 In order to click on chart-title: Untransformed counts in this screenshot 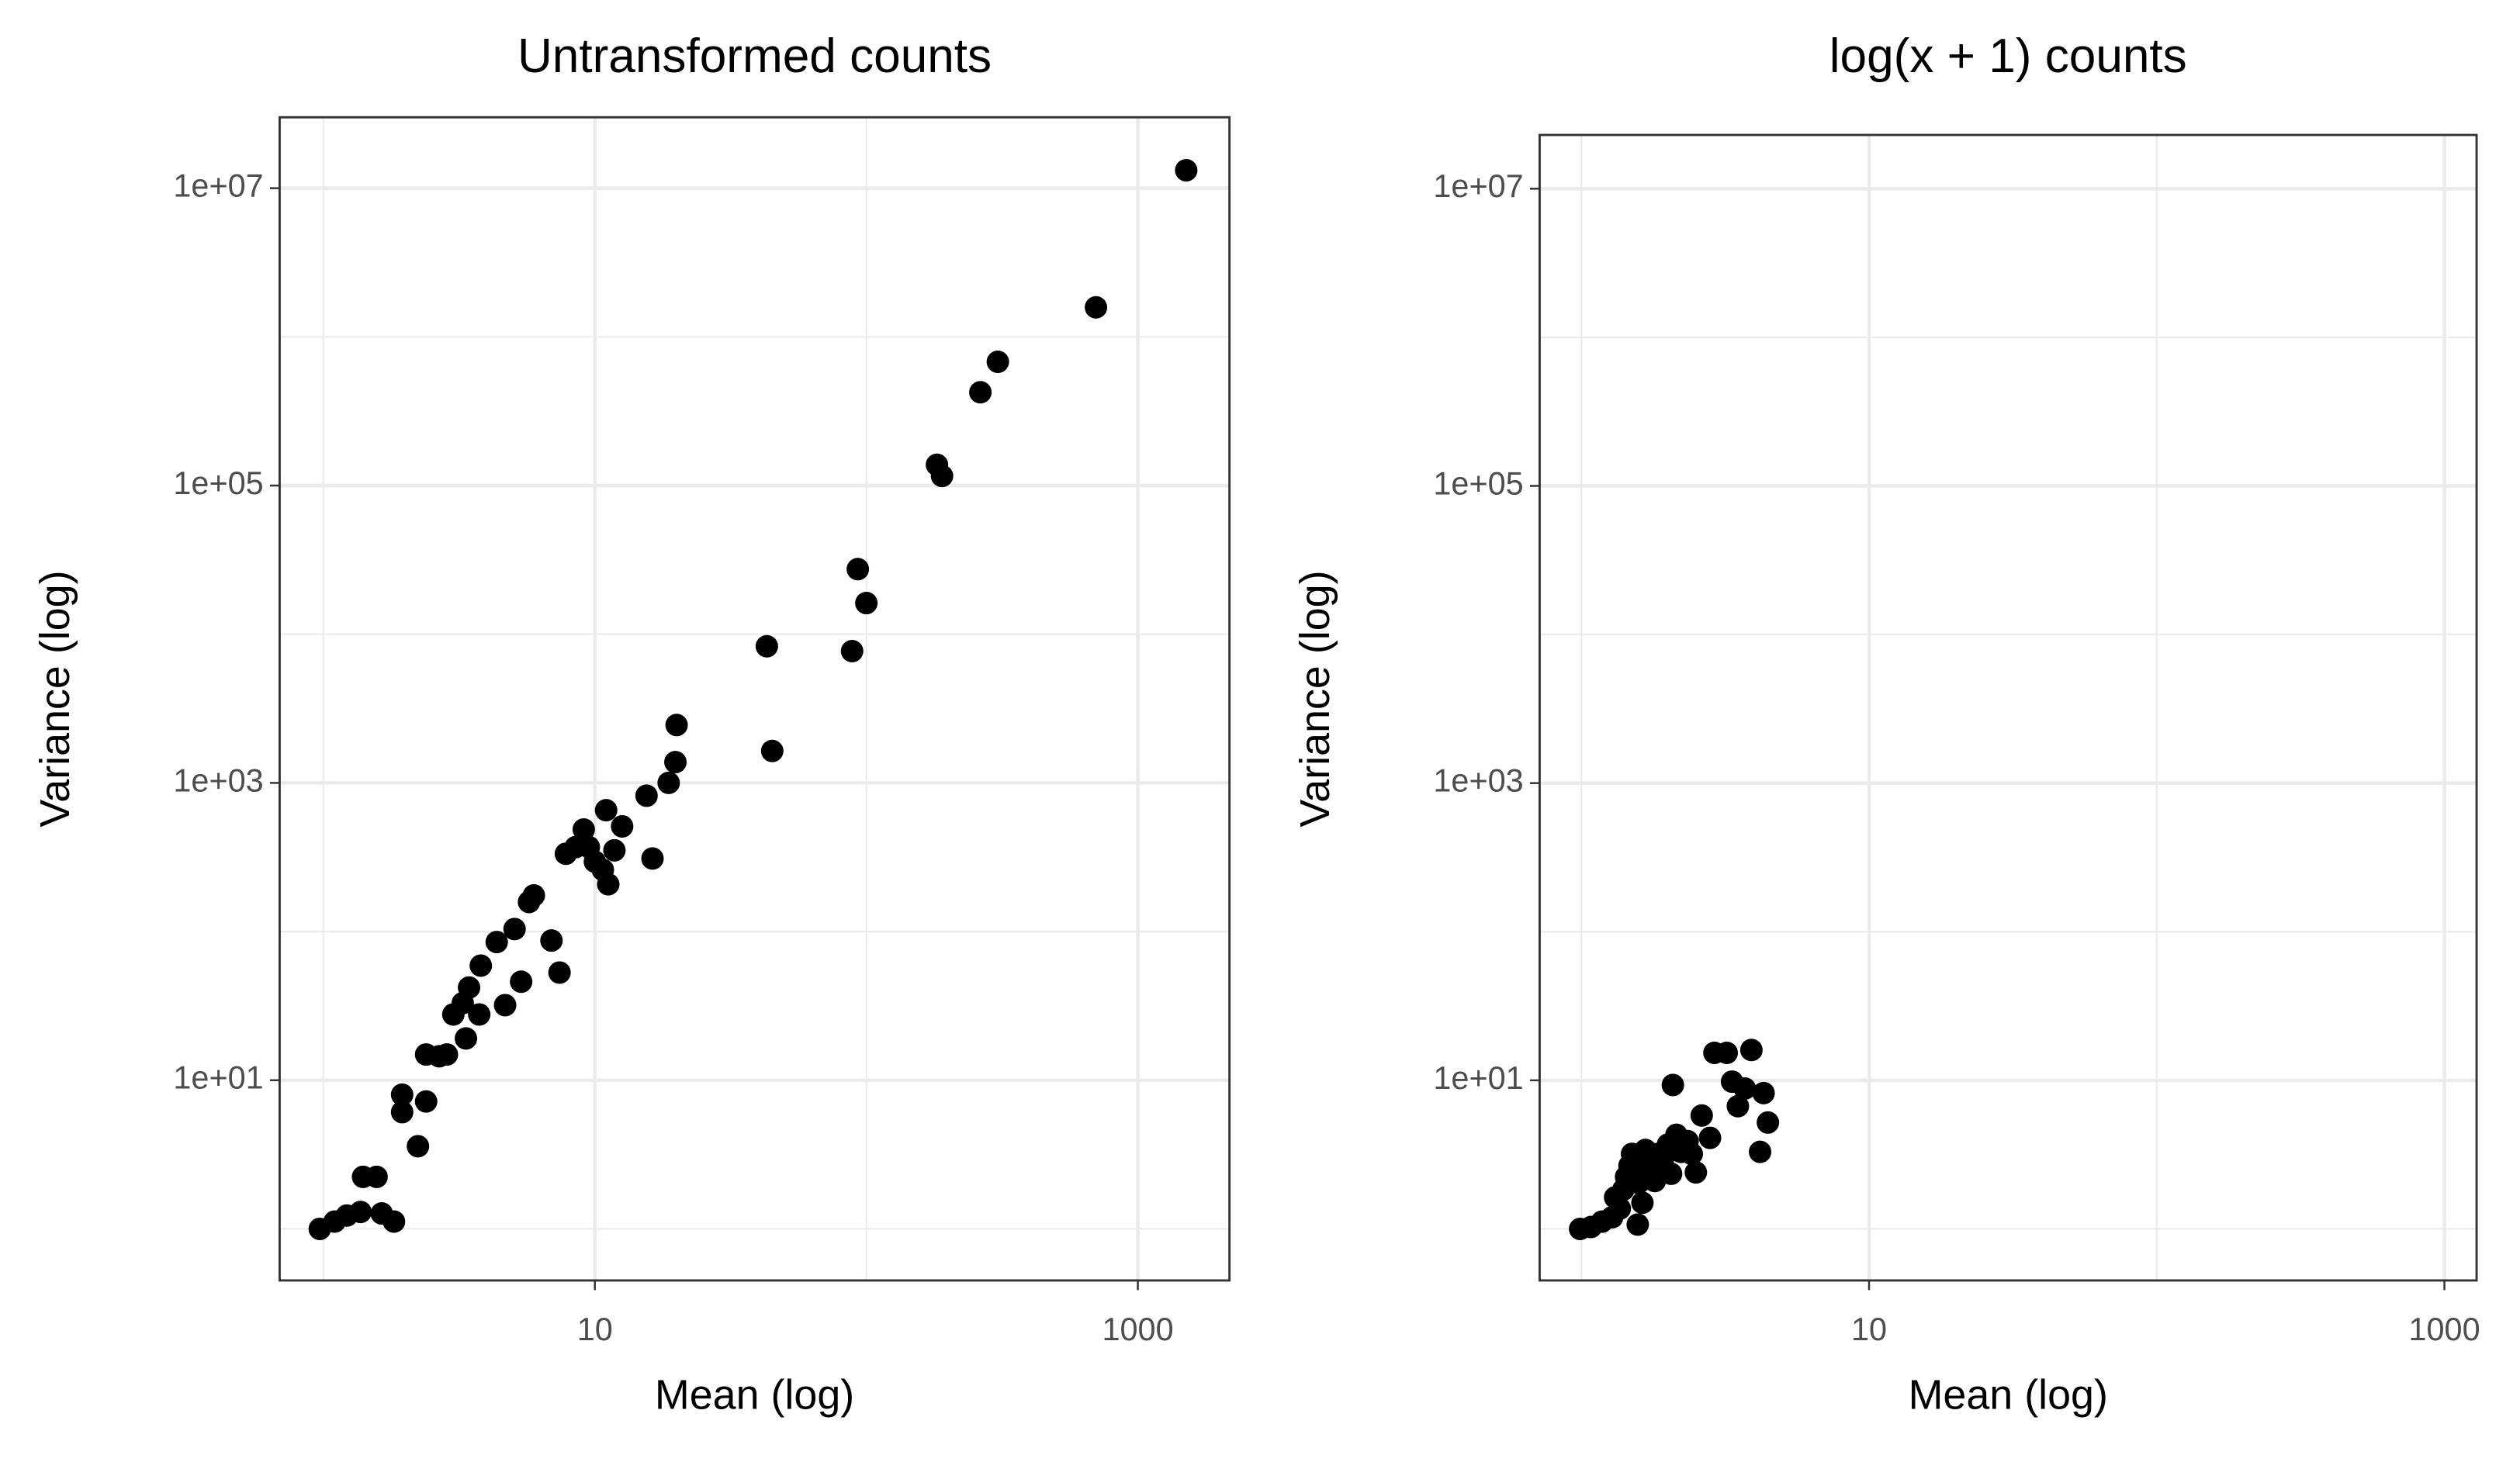, I will do `click(755, 56)`.